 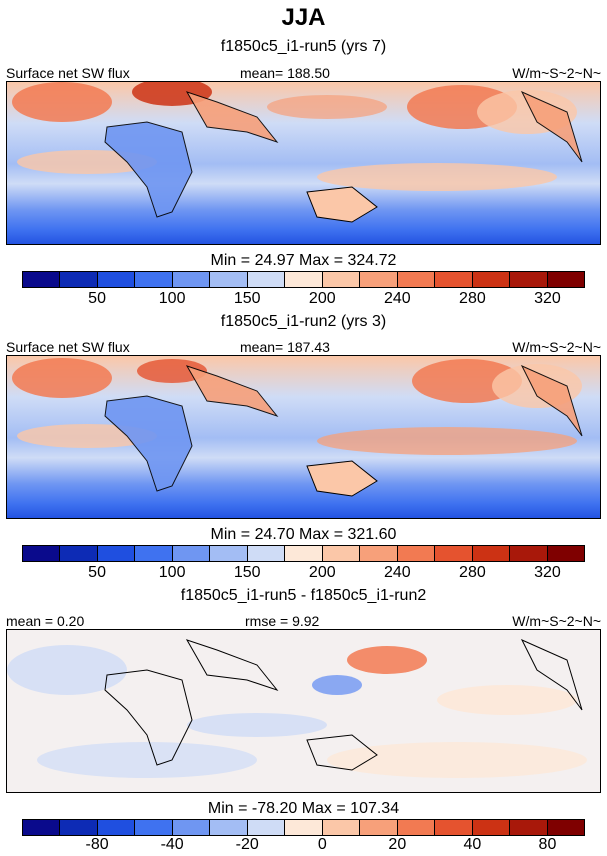 What do you see at coordinates (247, 844) in the screenshot?
I see `colorbar-tick-label: -20` at bounding box center [247, 844].